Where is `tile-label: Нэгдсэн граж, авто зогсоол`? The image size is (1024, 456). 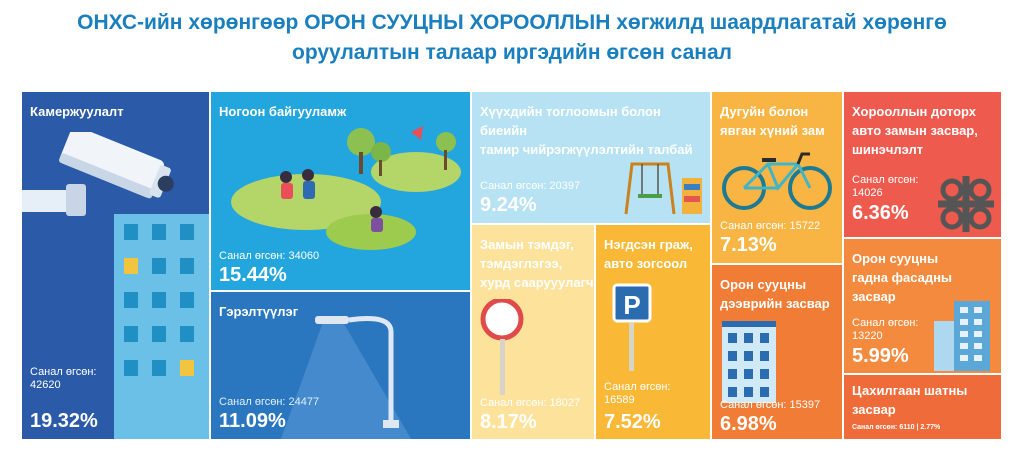
tile-label: Нэгдсэн граж, авто зогсоол is located at coordinates (648, 254).